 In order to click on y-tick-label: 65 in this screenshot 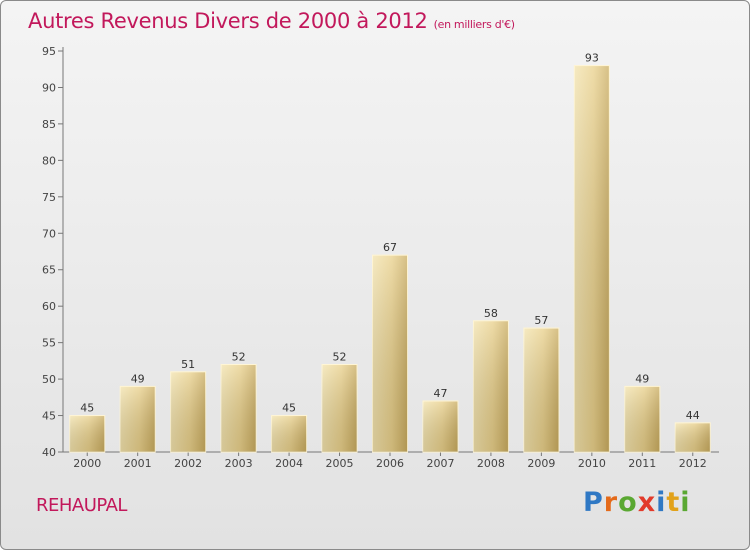, I will do `click(49, 270)`.